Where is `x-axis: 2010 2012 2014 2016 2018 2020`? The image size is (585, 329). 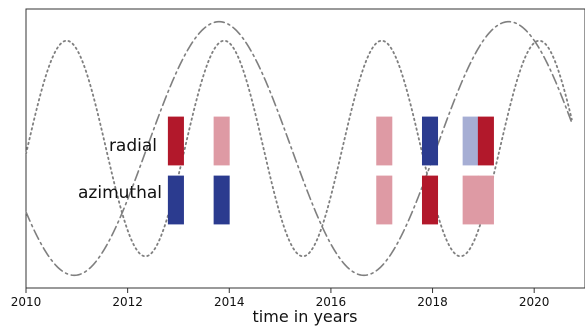 x-axis: 2010 2012 2014 2016 2018 2020 is located at coordinates (280, 298).